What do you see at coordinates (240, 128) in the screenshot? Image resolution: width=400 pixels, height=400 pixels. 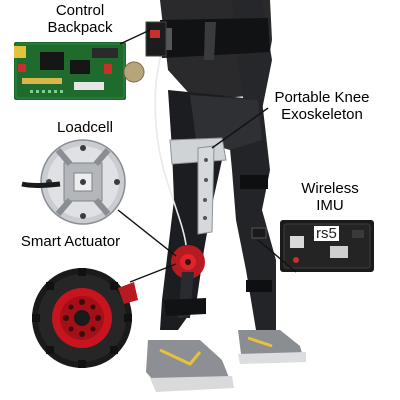 I see `leader-line-knee` at bounding box center [240, 128].